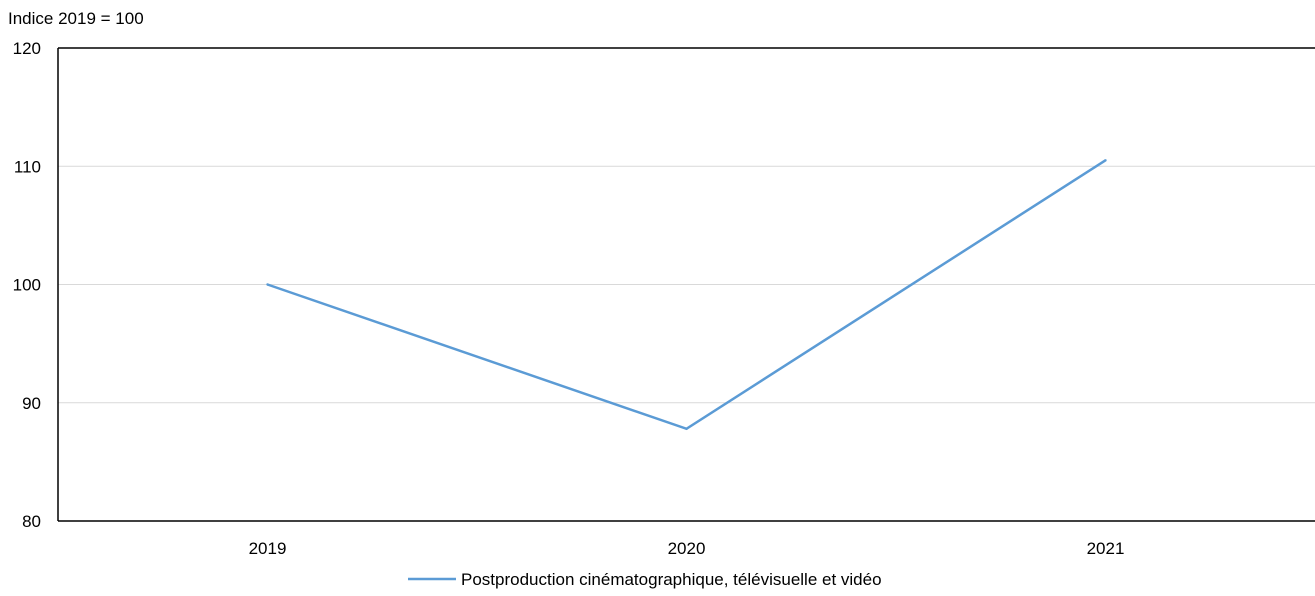 The width and height of the screenshot is (1315, 596). I want to click on y-tick-label: 80, so click(31, 521).